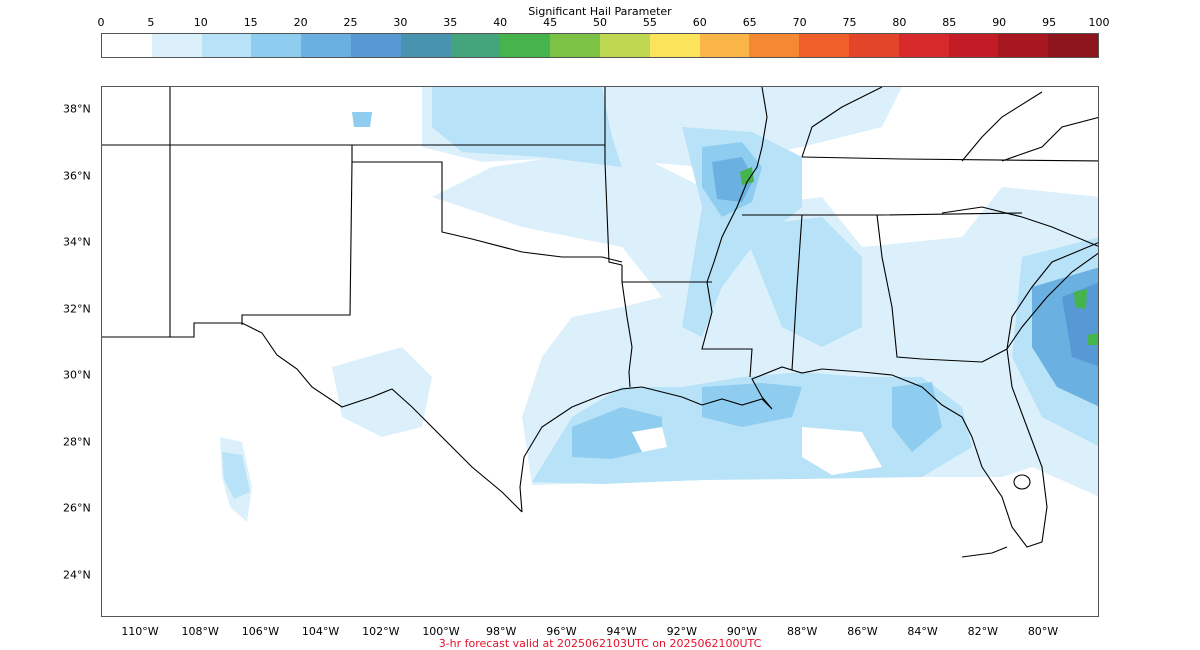  Describe the element at coordinates (752, 405) in the screenshot. I see `field-mid-louisiana-coast` at that location.